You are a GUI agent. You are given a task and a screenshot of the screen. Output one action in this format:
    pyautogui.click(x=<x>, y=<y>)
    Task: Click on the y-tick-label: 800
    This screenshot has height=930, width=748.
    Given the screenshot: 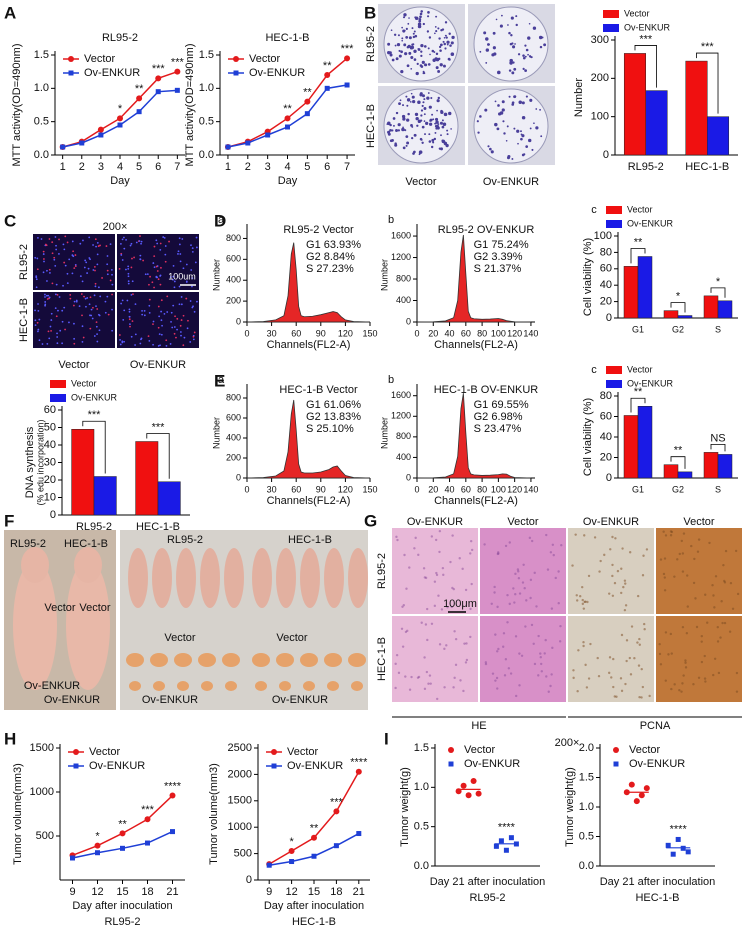 What is the action you would take?
    pyautogui.click(x=403, y=278)
    